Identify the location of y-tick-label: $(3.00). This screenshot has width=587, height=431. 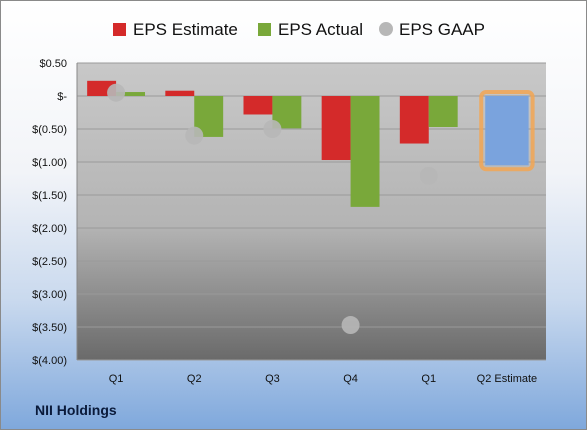
(49, 295).